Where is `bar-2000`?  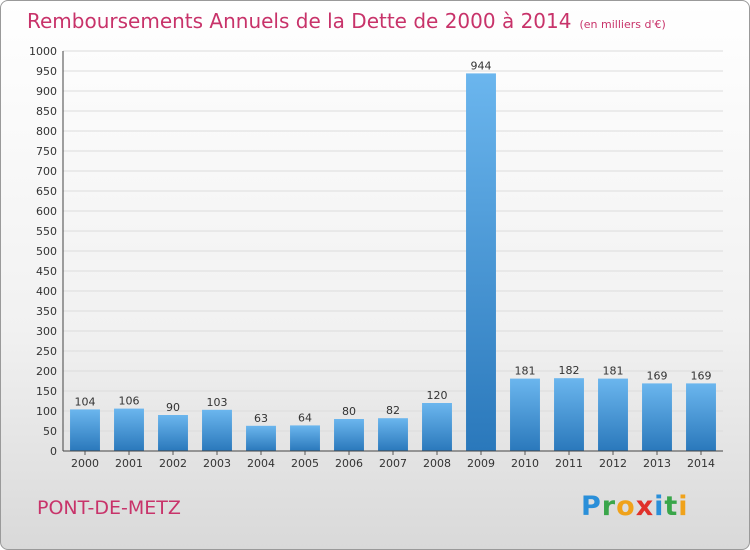
bar-2000 is located at coordinates (85, 430).